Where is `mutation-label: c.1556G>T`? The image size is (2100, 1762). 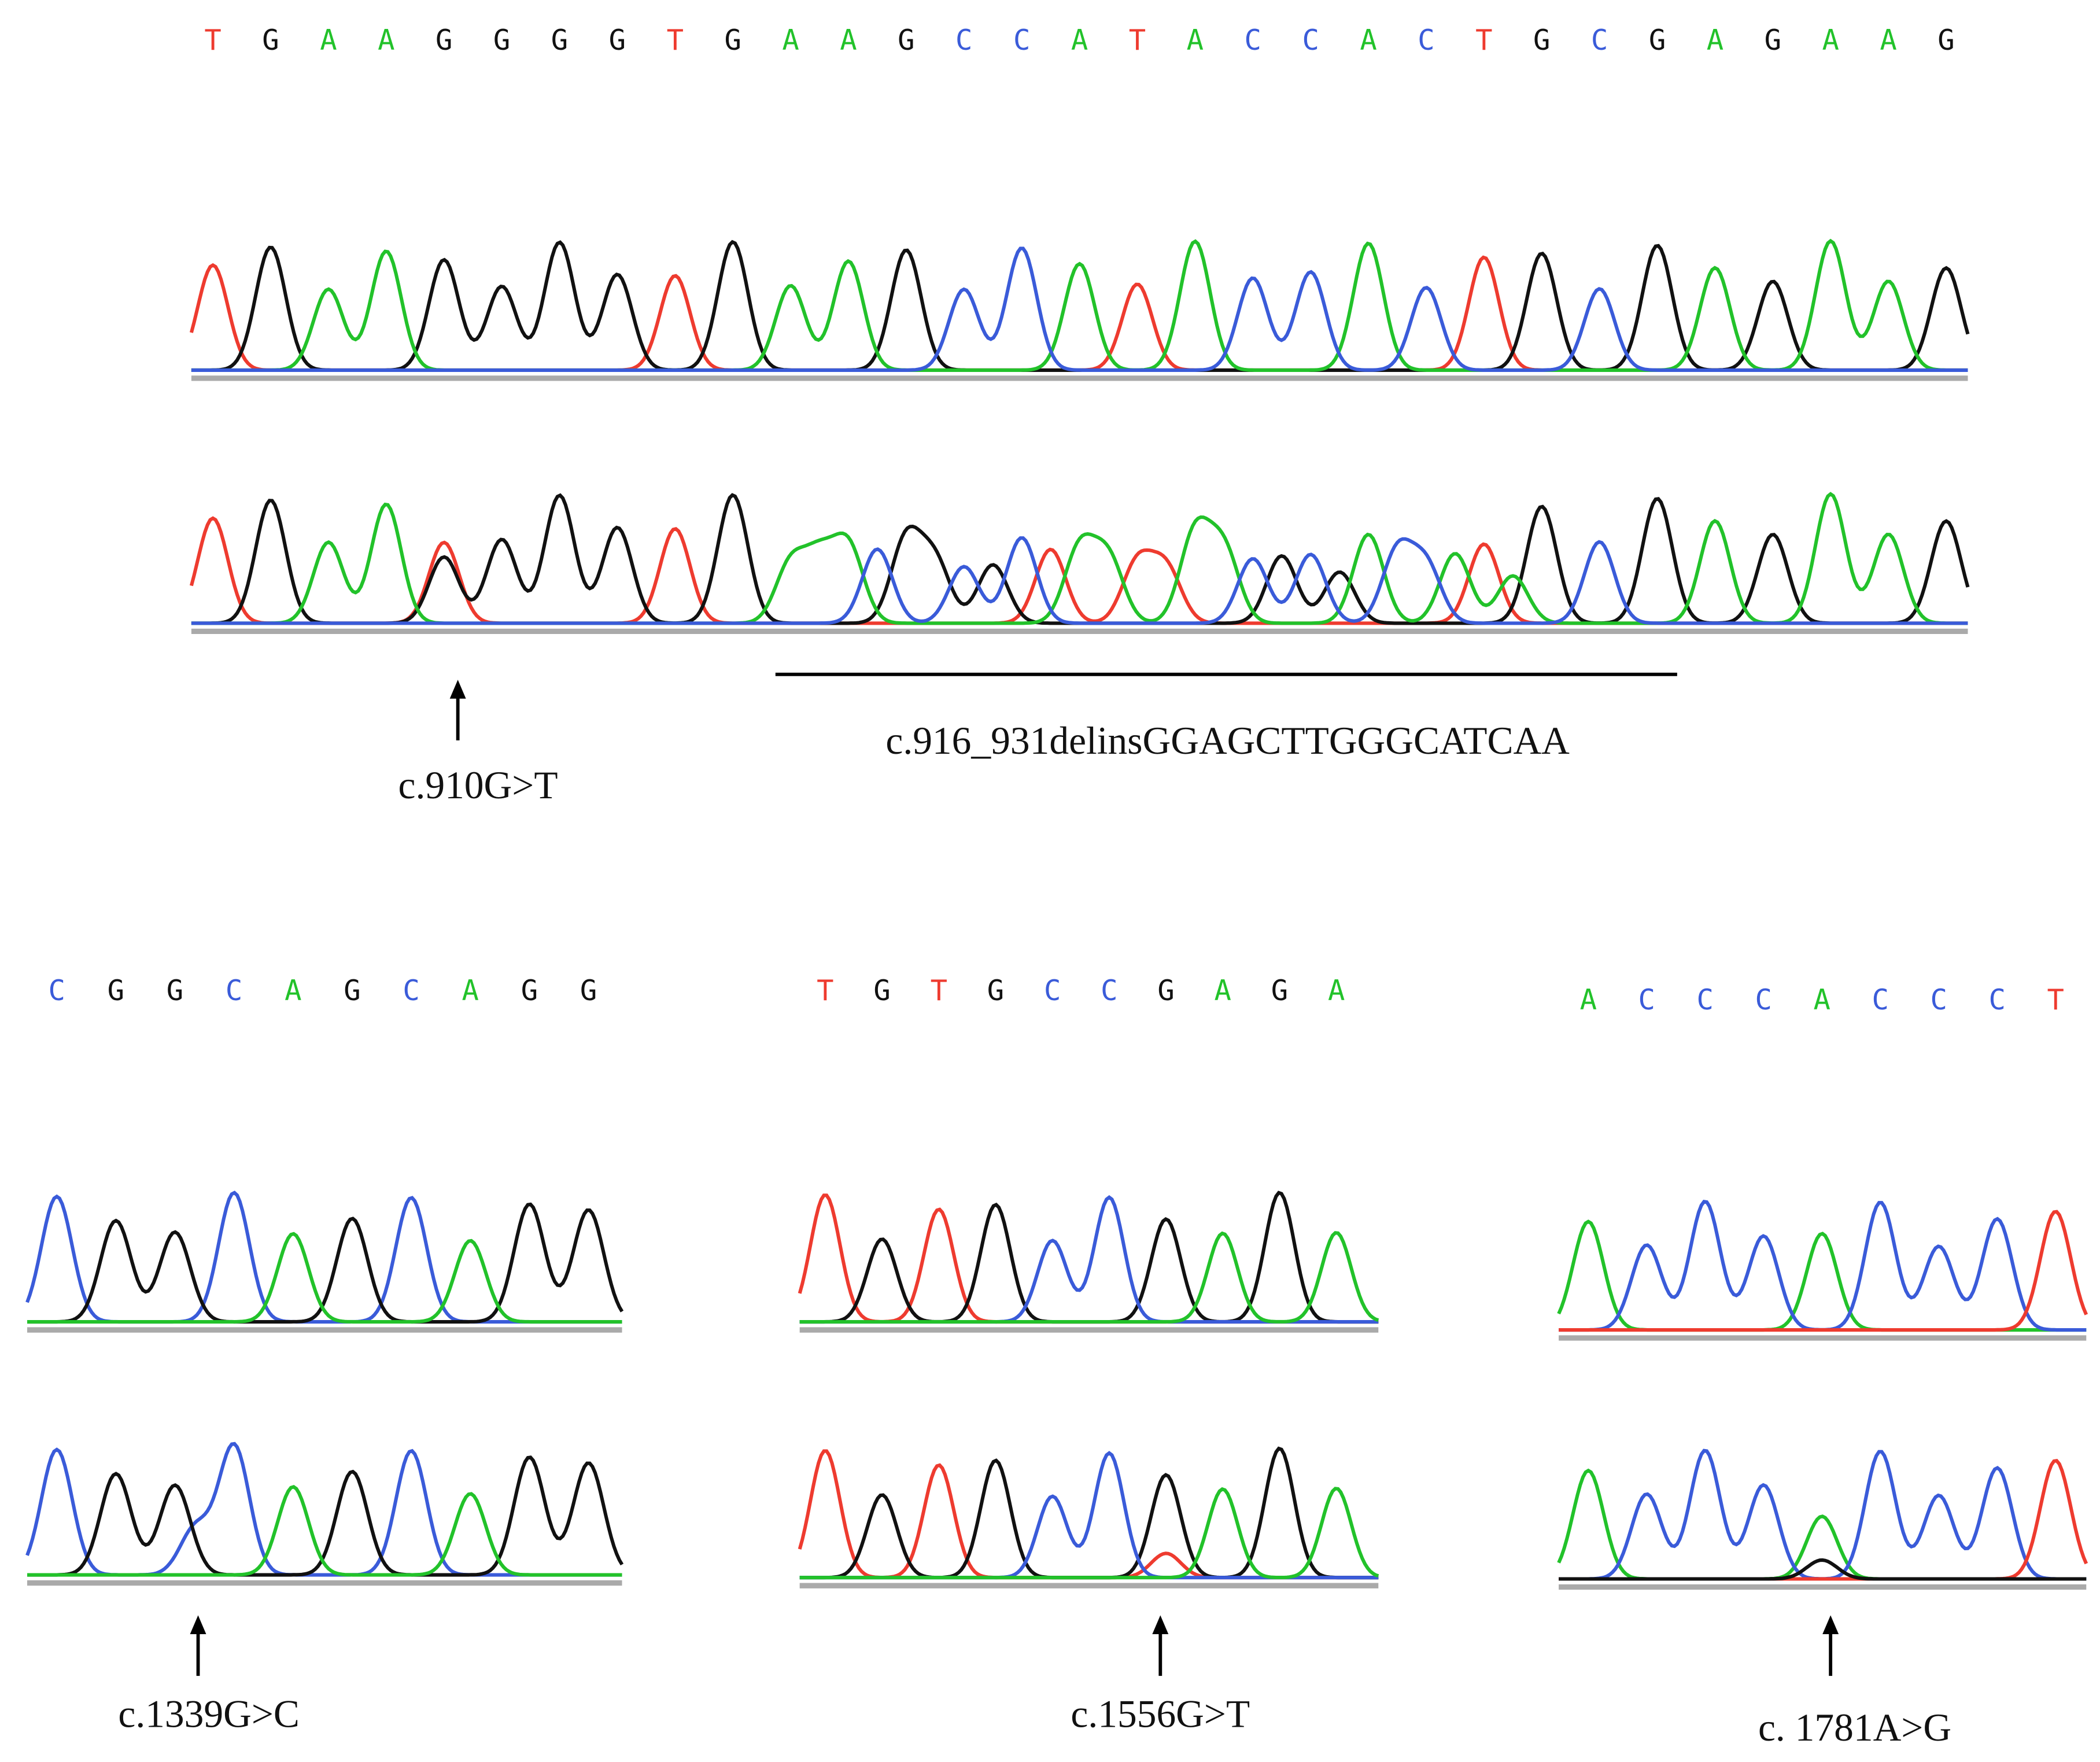
mutation-label: c.1556G>T is located at coordinates (1160, 1713).